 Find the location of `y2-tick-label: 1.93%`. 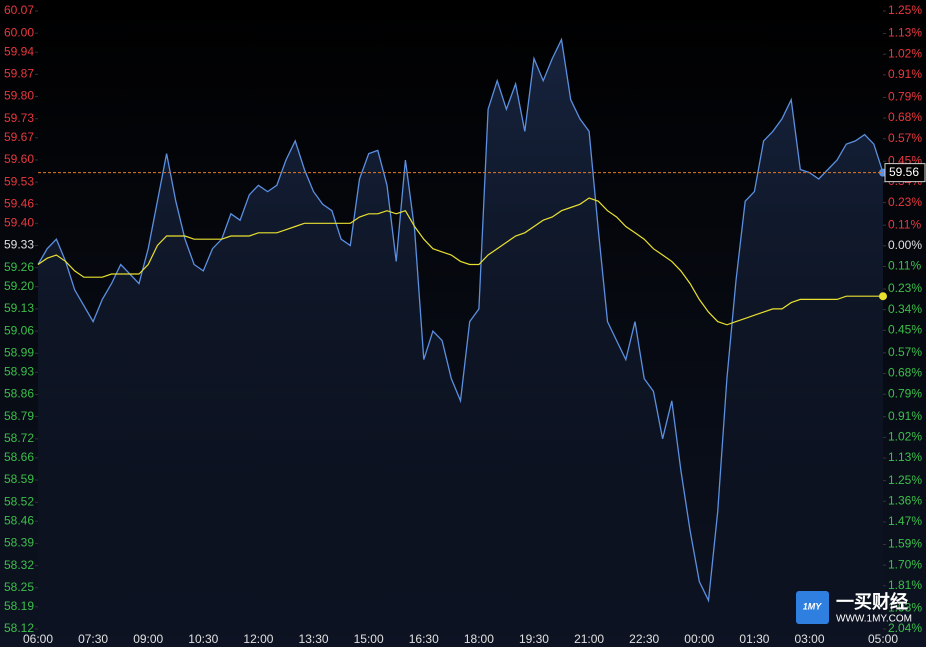

y2-tick-label: 1.93% is located at coordinates (905, 608).